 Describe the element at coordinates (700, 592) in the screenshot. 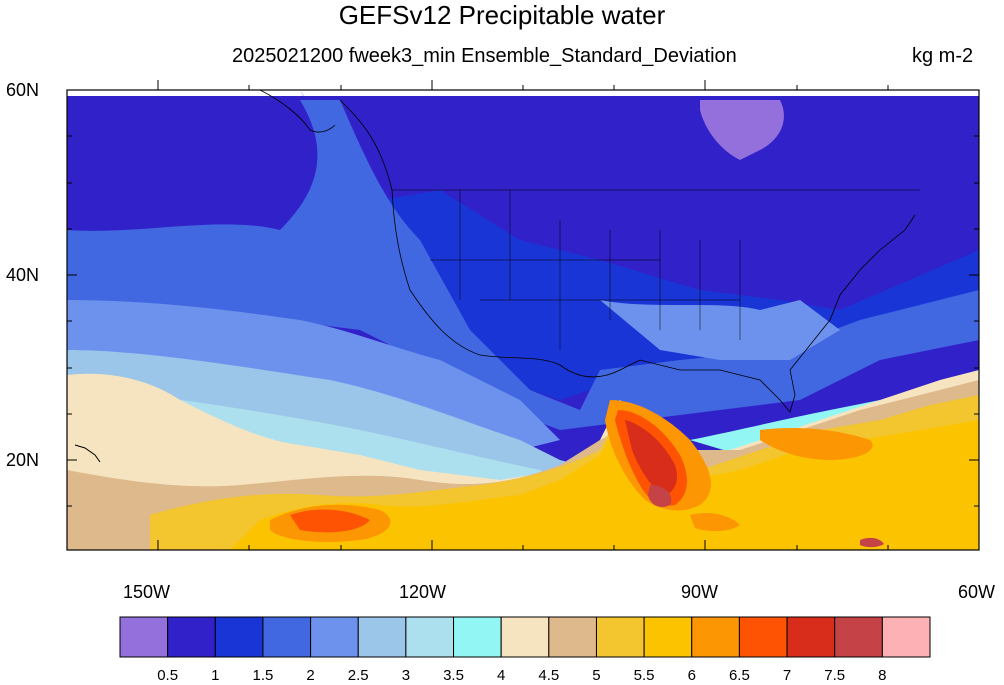

I see `lon-label-90w: 90W` at that location.